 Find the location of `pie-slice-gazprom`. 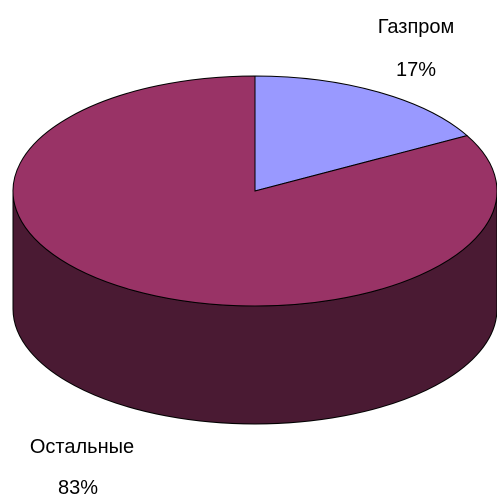

pie-slice-gazprom is located at coordinates (361, 133).